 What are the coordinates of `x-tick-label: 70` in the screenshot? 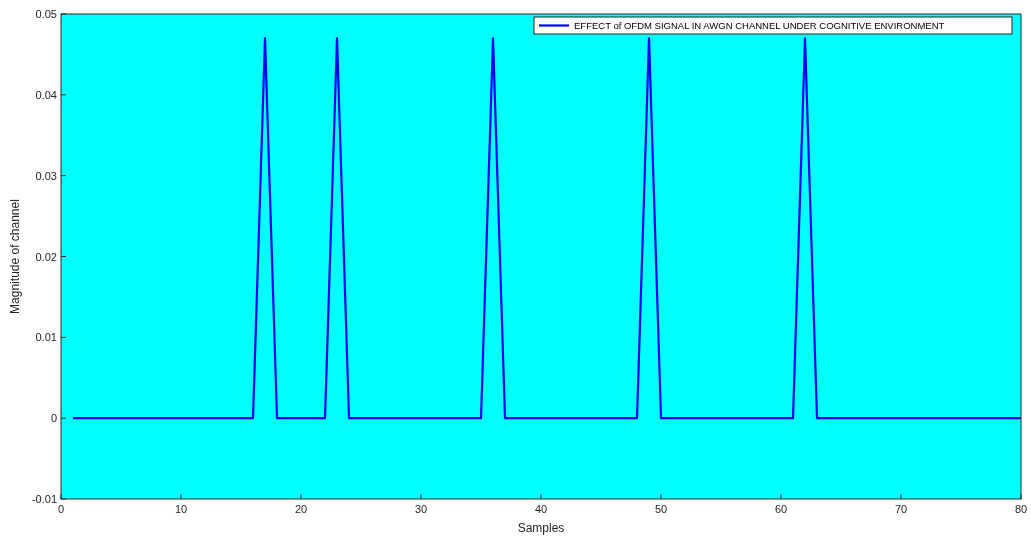 It's located at (901, 509).